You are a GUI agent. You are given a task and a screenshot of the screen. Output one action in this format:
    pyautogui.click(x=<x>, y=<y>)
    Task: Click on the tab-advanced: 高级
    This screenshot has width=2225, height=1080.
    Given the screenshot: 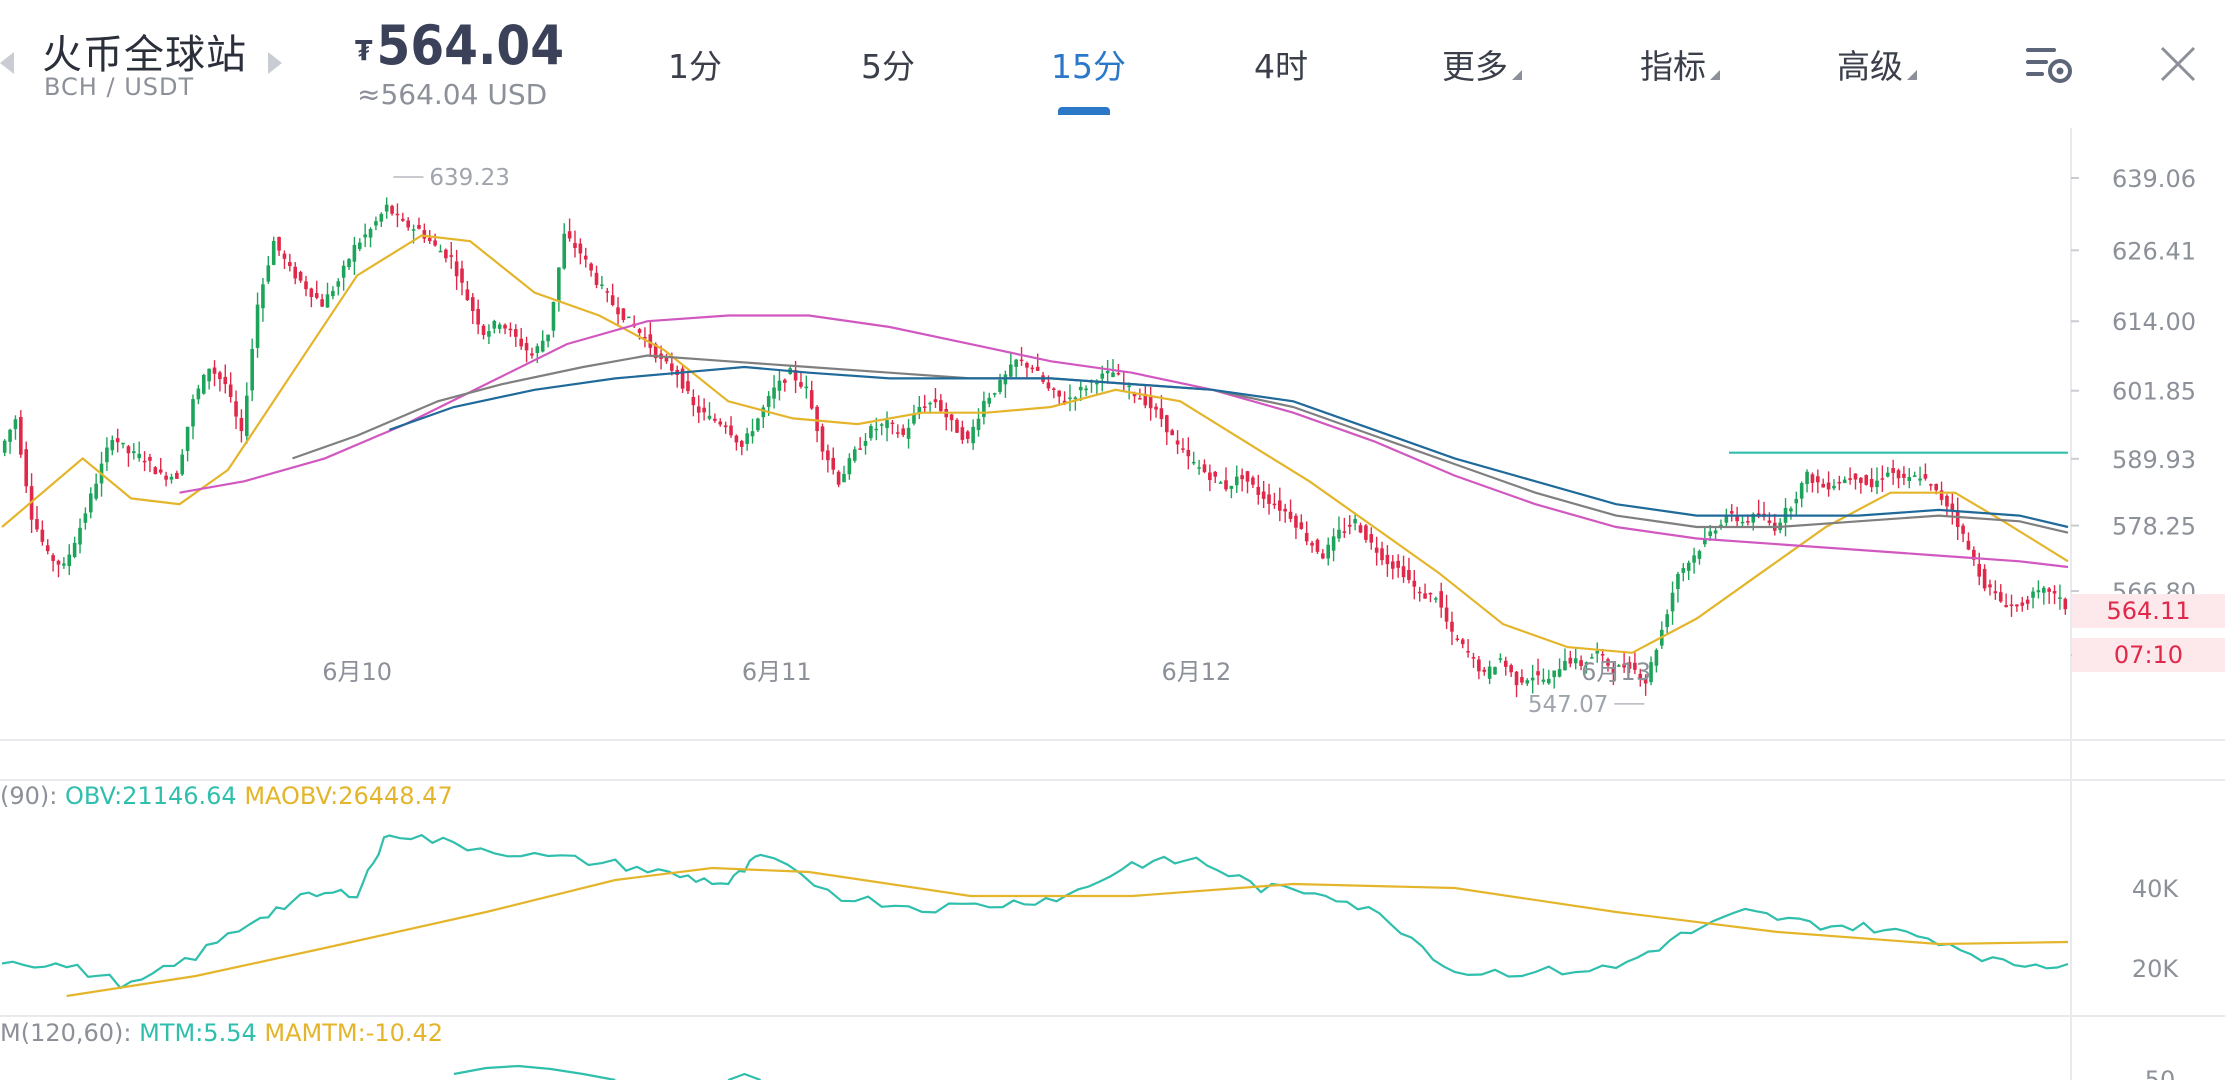 What is the action you would take?
    pyautogui.click(x=1877, y=64)
    